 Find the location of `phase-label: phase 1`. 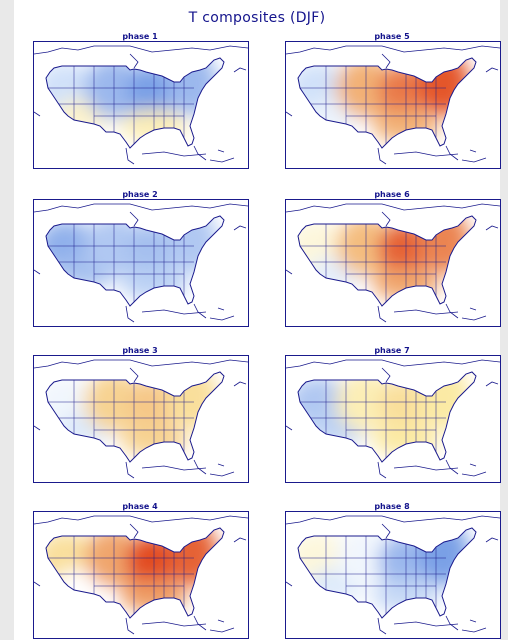

phase-label: phase 1 is located at coordinates (140, 36).